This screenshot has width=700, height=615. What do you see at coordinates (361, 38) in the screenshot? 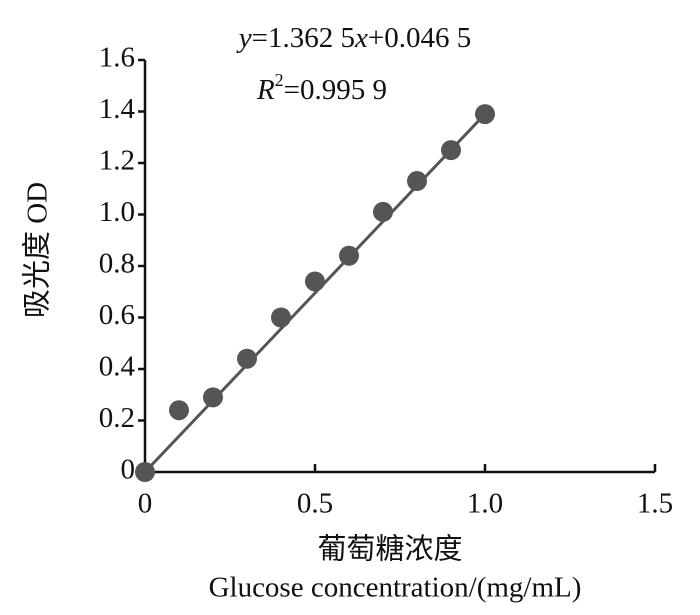
I see `equation-part: x` at bounding box center [361, 38].